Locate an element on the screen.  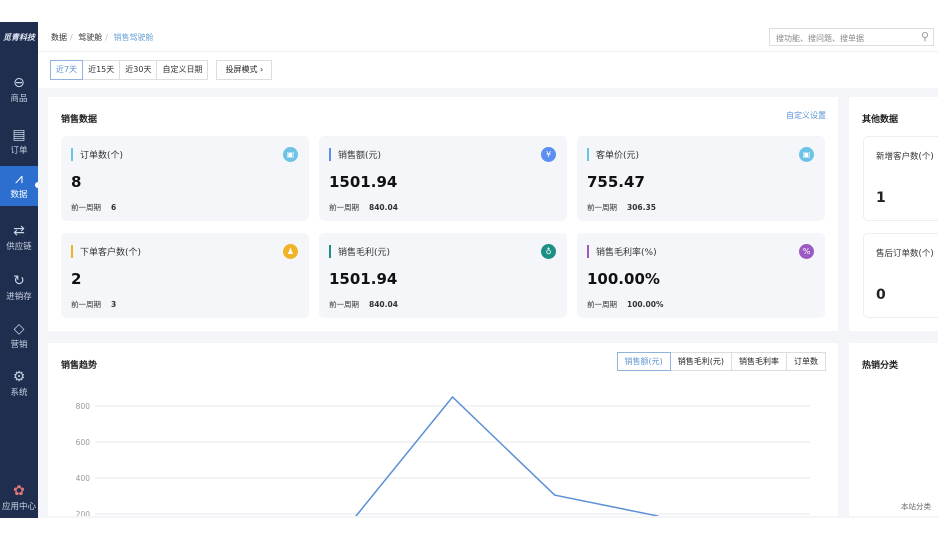
metric-card: 下单客户数(个) ♟ 2 前一周期 3 is located at coordinates (185, 275).